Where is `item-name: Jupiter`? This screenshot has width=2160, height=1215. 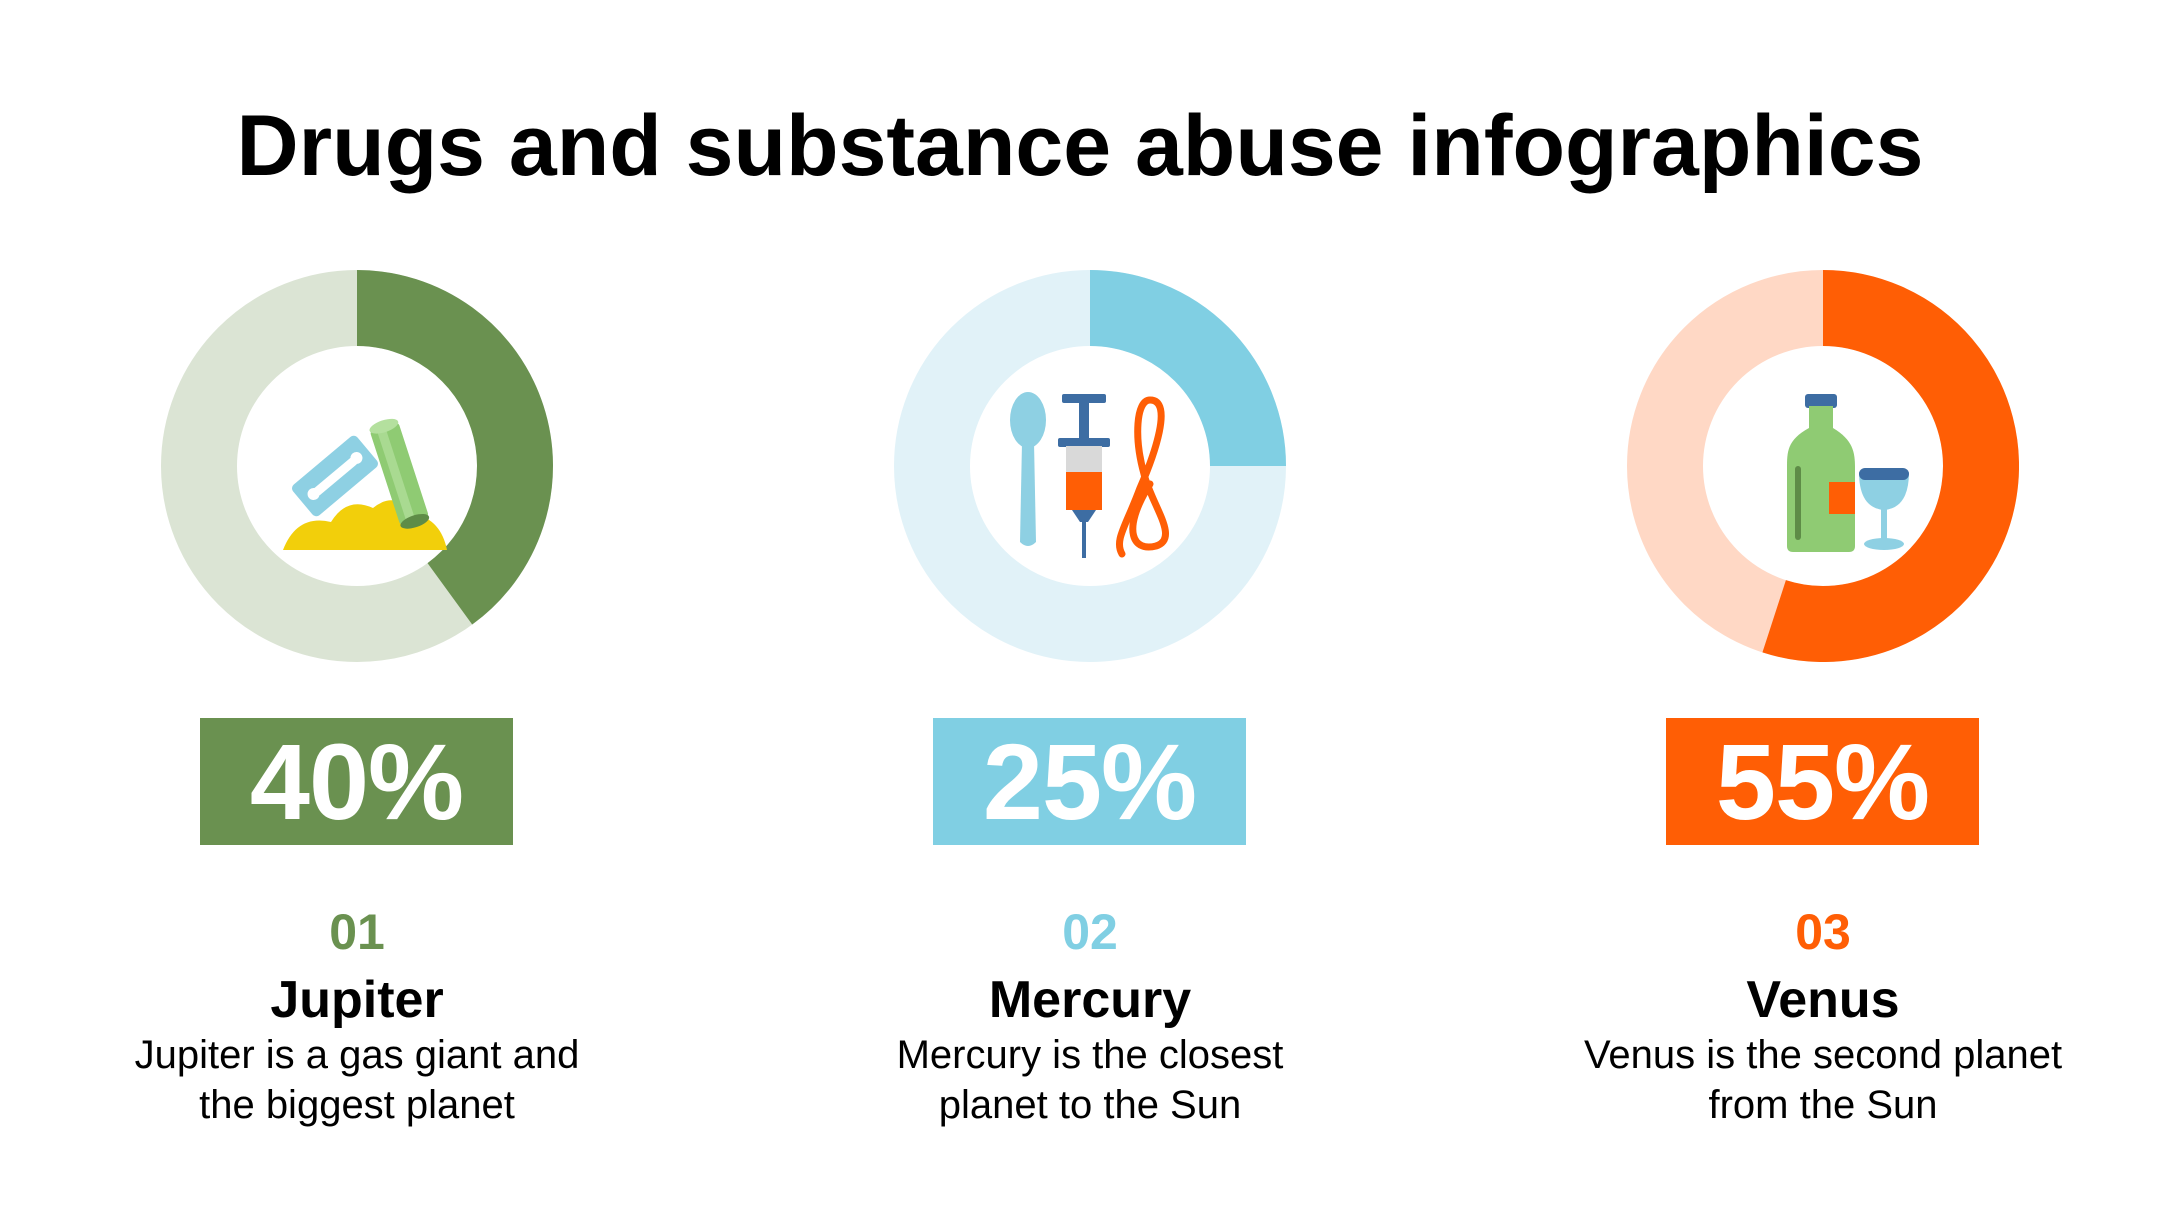
item-name: Jupiter is located at coordinates (357, 1000).